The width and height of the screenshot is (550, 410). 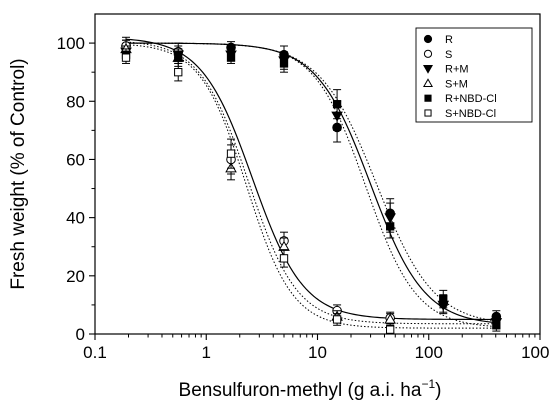 What do you see at coordinates (470, 114) in the screenshot?
I see `legend-label-s-nbd-cl: S+NBD-Cl` at bounding box center [470, 114].